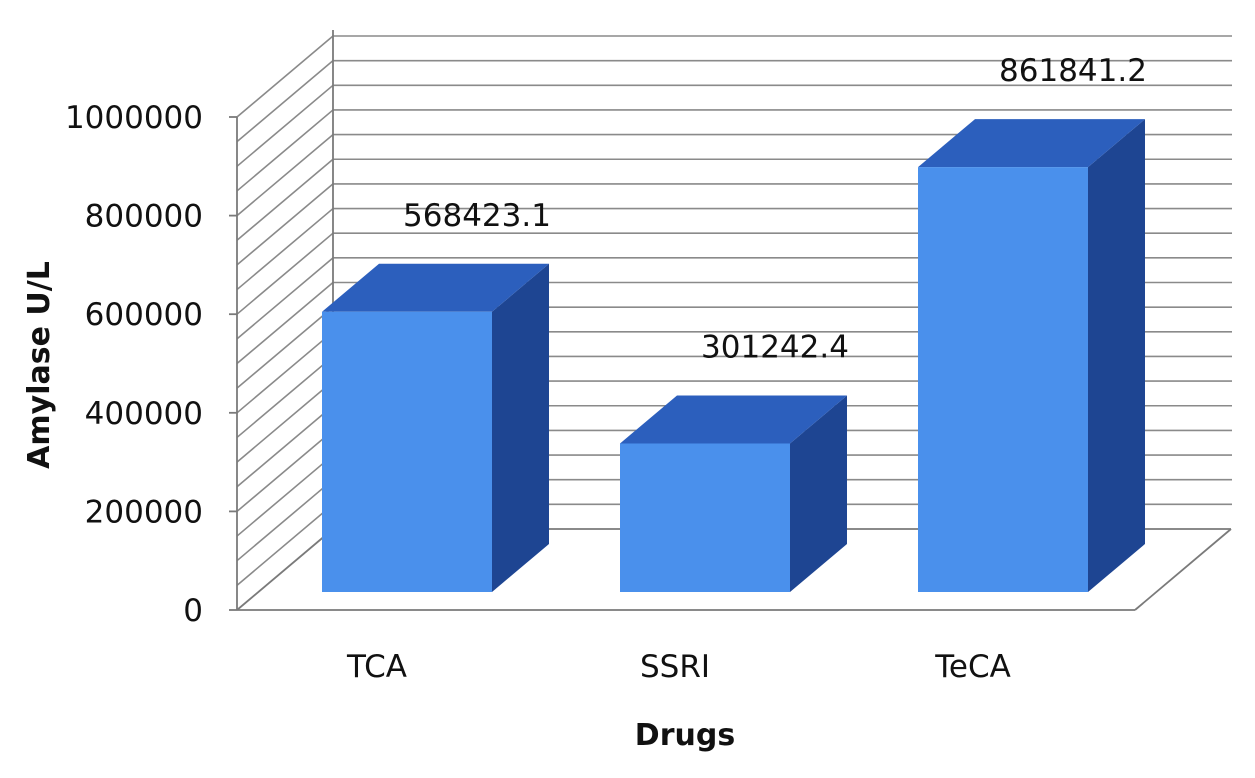  I want to click on x-category-label: SSRI, so click(675, 667).